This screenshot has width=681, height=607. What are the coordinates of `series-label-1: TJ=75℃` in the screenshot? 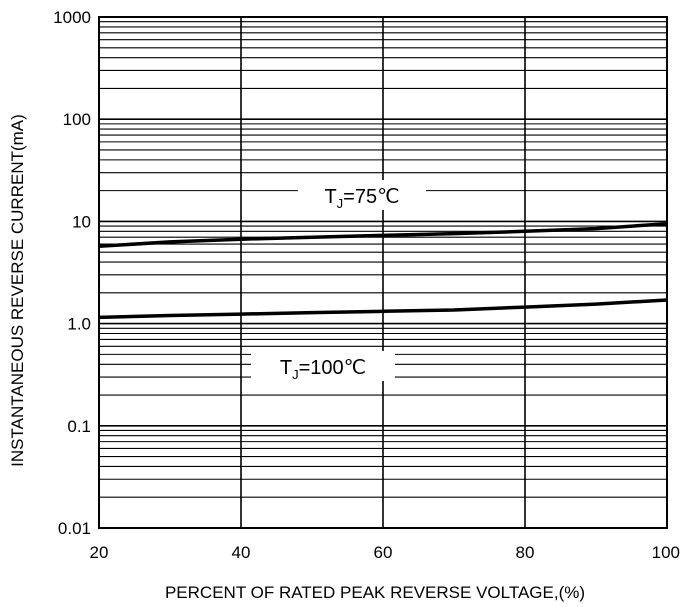 It's located at (361, 198).